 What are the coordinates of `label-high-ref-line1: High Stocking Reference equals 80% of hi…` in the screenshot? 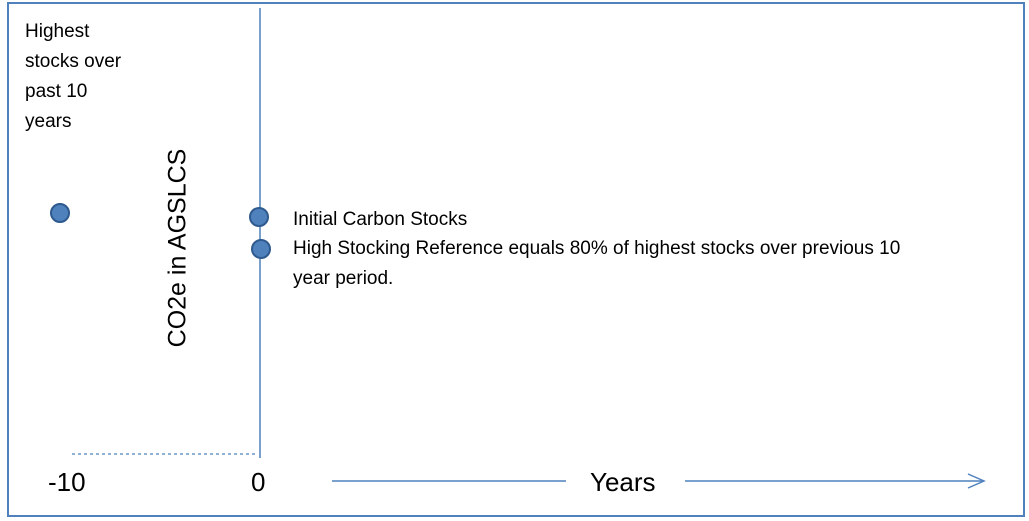 It's located at (597, 248).